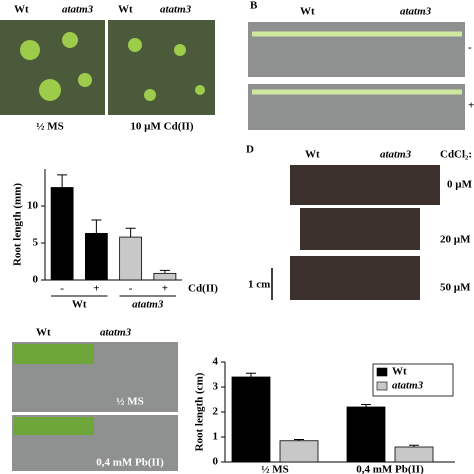  I want to click on y-tick-label: 4, so click(216, 362).